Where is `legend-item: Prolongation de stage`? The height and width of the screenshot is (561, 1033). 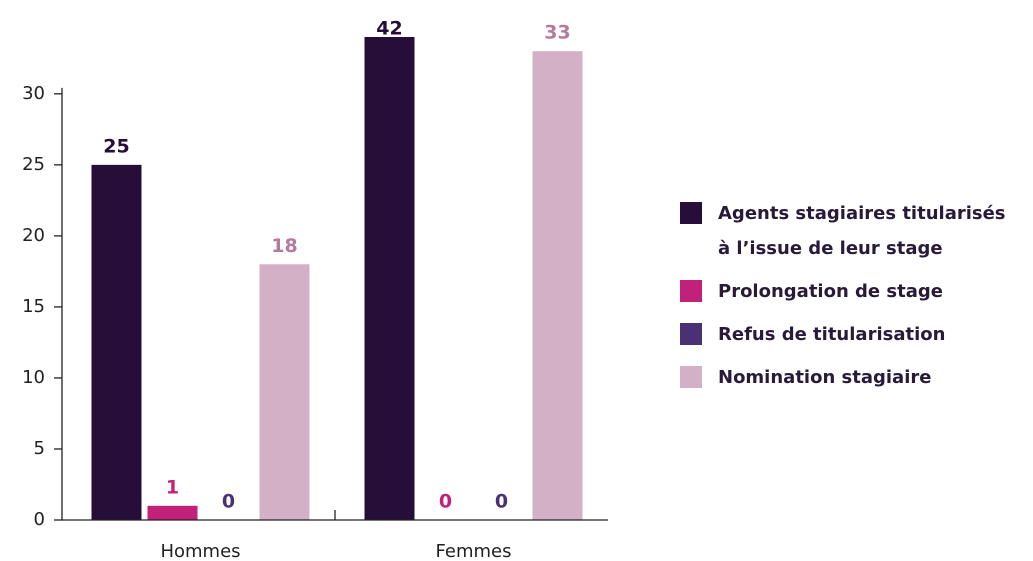 legend-item: Prolongation de stage is located at coordinates (855, 291).